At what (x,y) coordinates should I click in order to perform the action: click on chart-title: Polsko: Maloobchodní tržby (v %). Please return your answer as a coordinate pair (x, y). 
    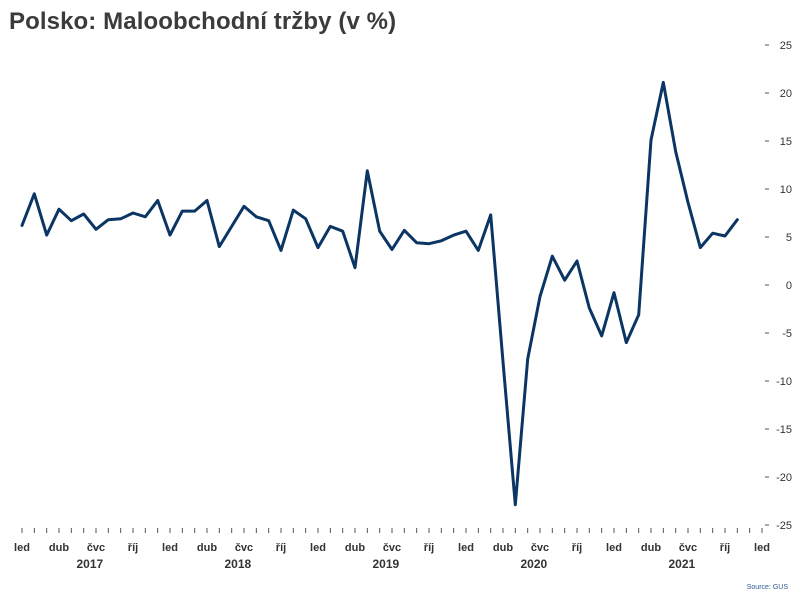
    Looking at the image, I should click on (203, 21).